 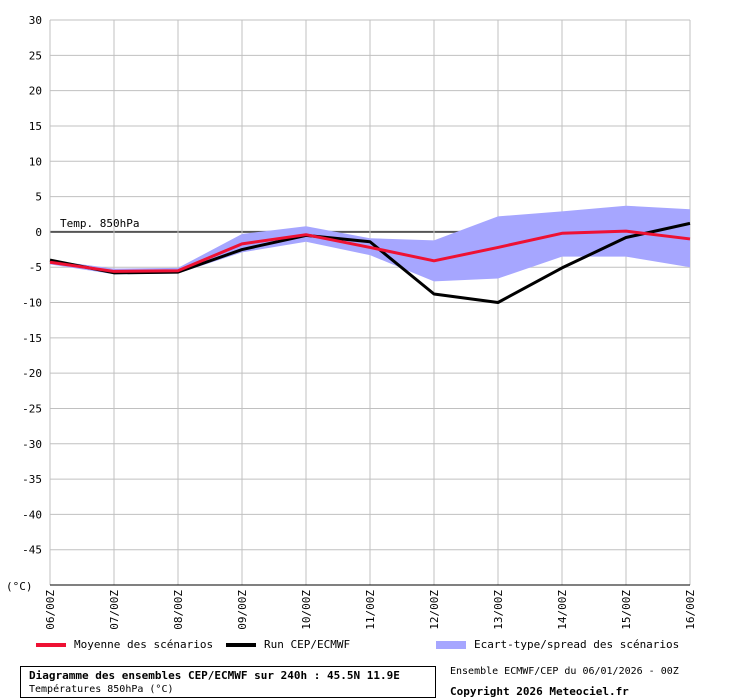 I want to click on x-tick-label: 12/00Z, so click(x=434, y=610).